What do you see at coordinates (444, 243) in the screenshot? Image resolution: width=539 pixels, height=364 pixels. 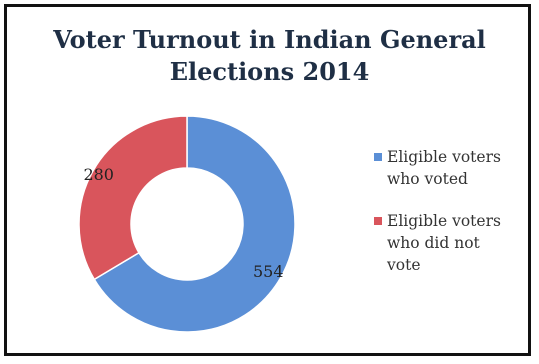 I see `legend-label-did-not-vote: Eligible voters who did not vote` at bounding box center [444, 243].